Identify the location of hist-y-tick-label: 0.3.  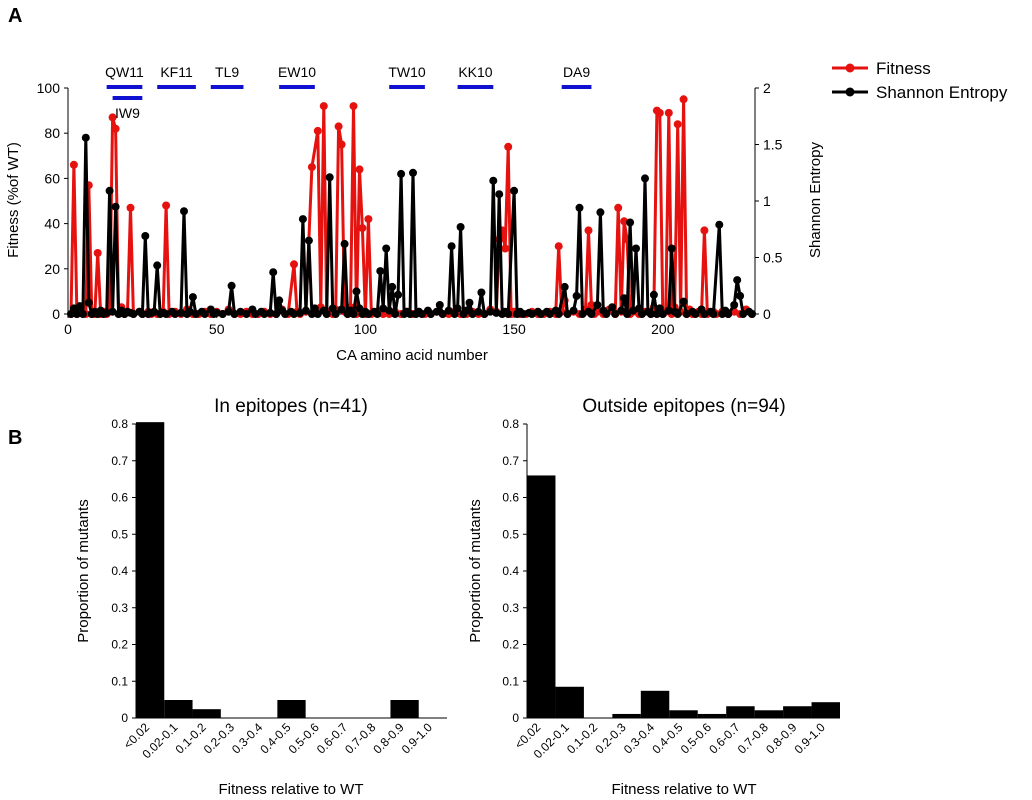
(119, 608).